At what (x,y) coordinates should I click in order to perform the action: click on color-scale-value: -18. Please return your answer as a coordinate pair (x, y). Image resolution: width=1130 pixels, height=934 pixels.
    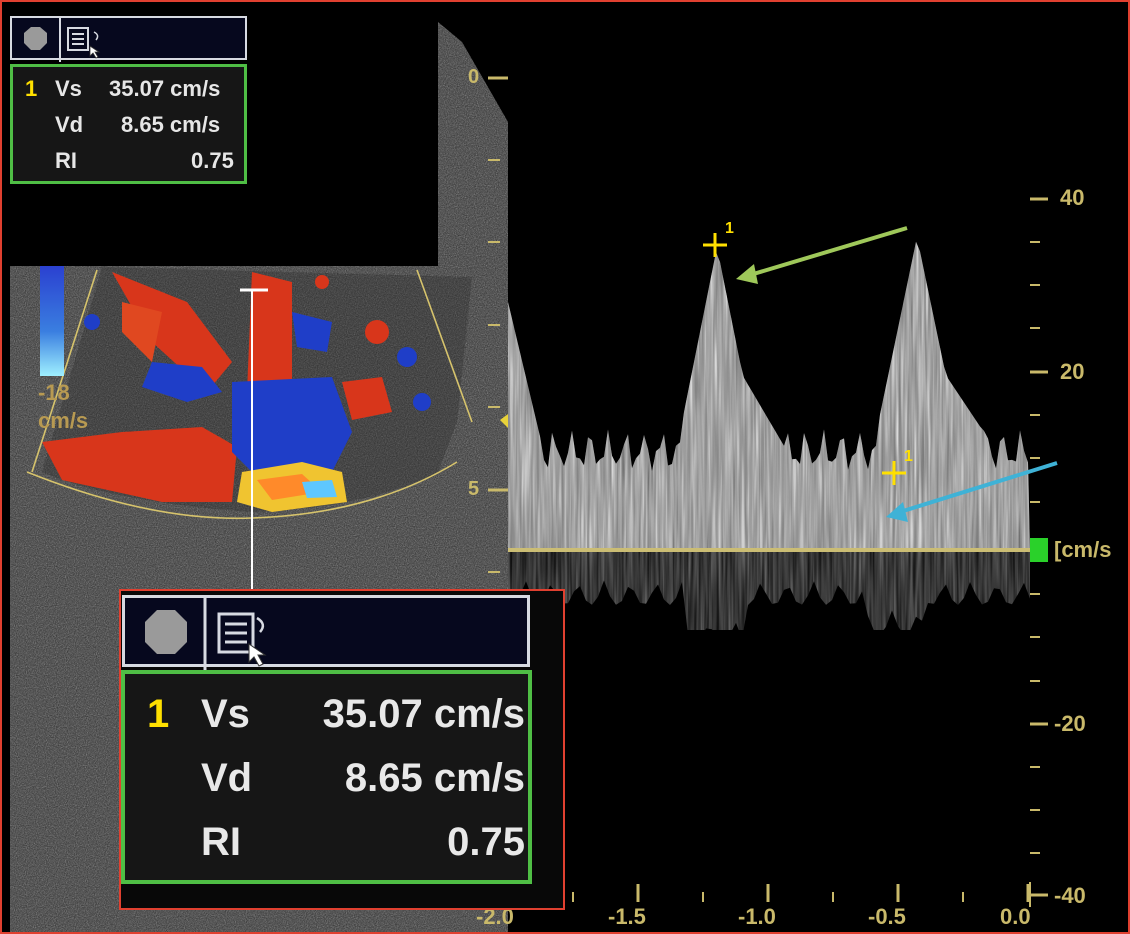
    Looking at the image, I should click on (54, 392).